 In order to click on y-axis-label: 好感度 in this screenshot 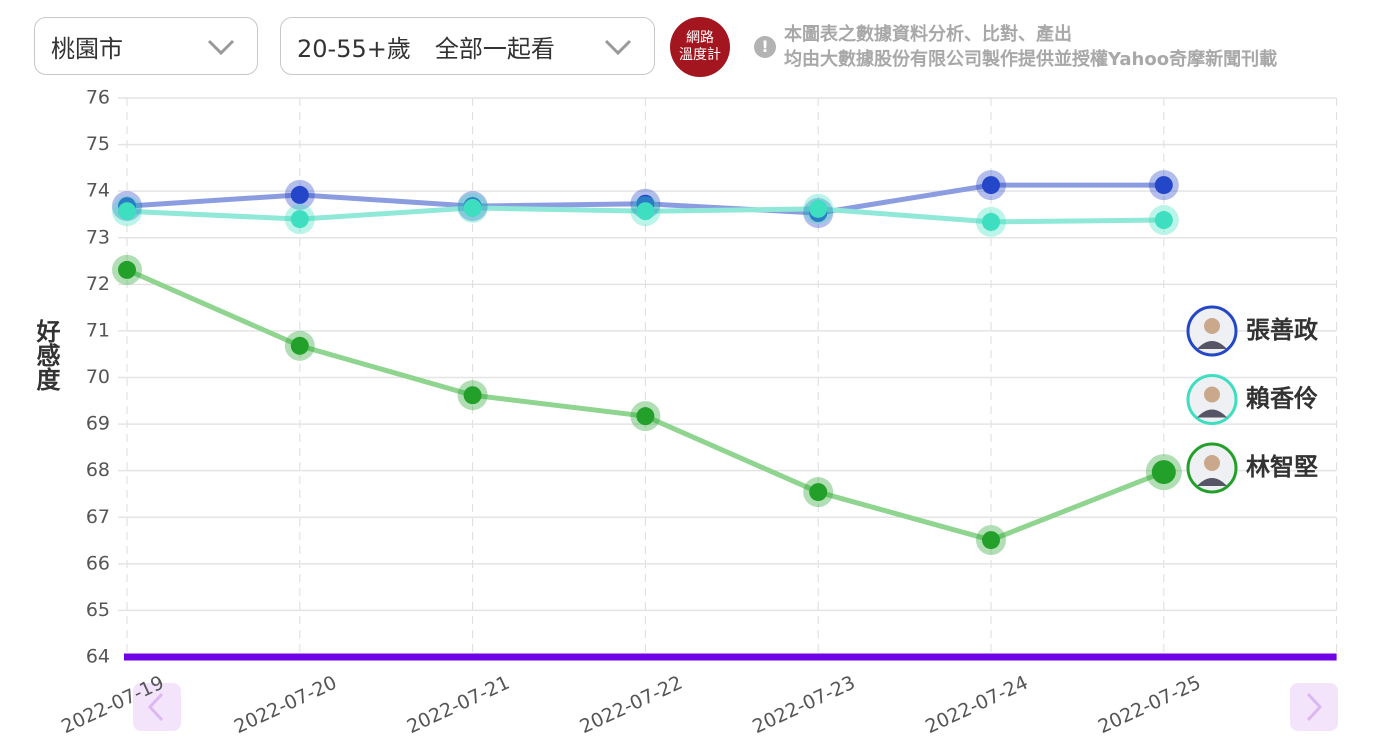, I will do `click(46, 355)`.